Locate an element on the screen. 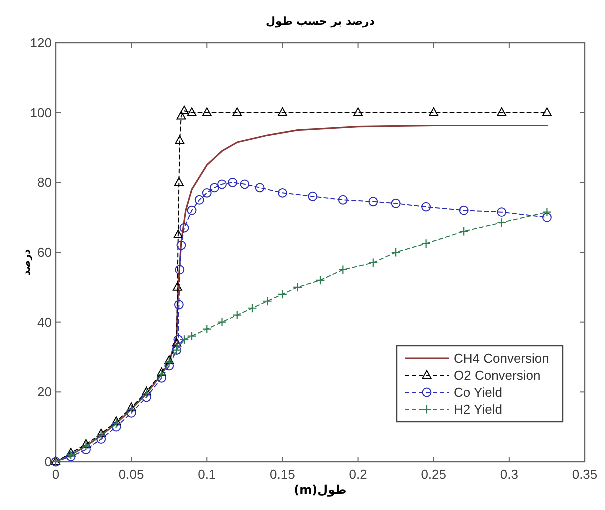 The image size is (605, 510). y-axis-title: درصد is located at coordinates (27, 262).